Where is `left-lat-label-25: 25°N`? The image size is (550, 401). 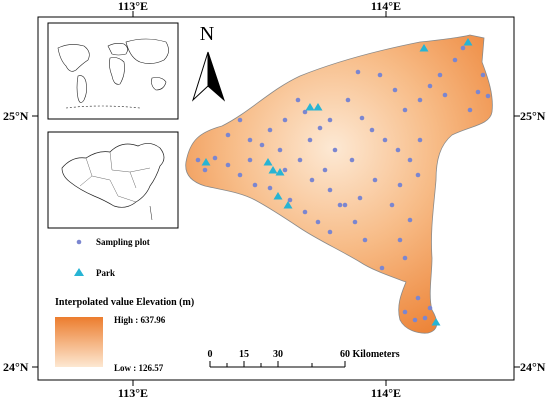 left-lat-label-25: 25°N is located at coordinates (16, 116).